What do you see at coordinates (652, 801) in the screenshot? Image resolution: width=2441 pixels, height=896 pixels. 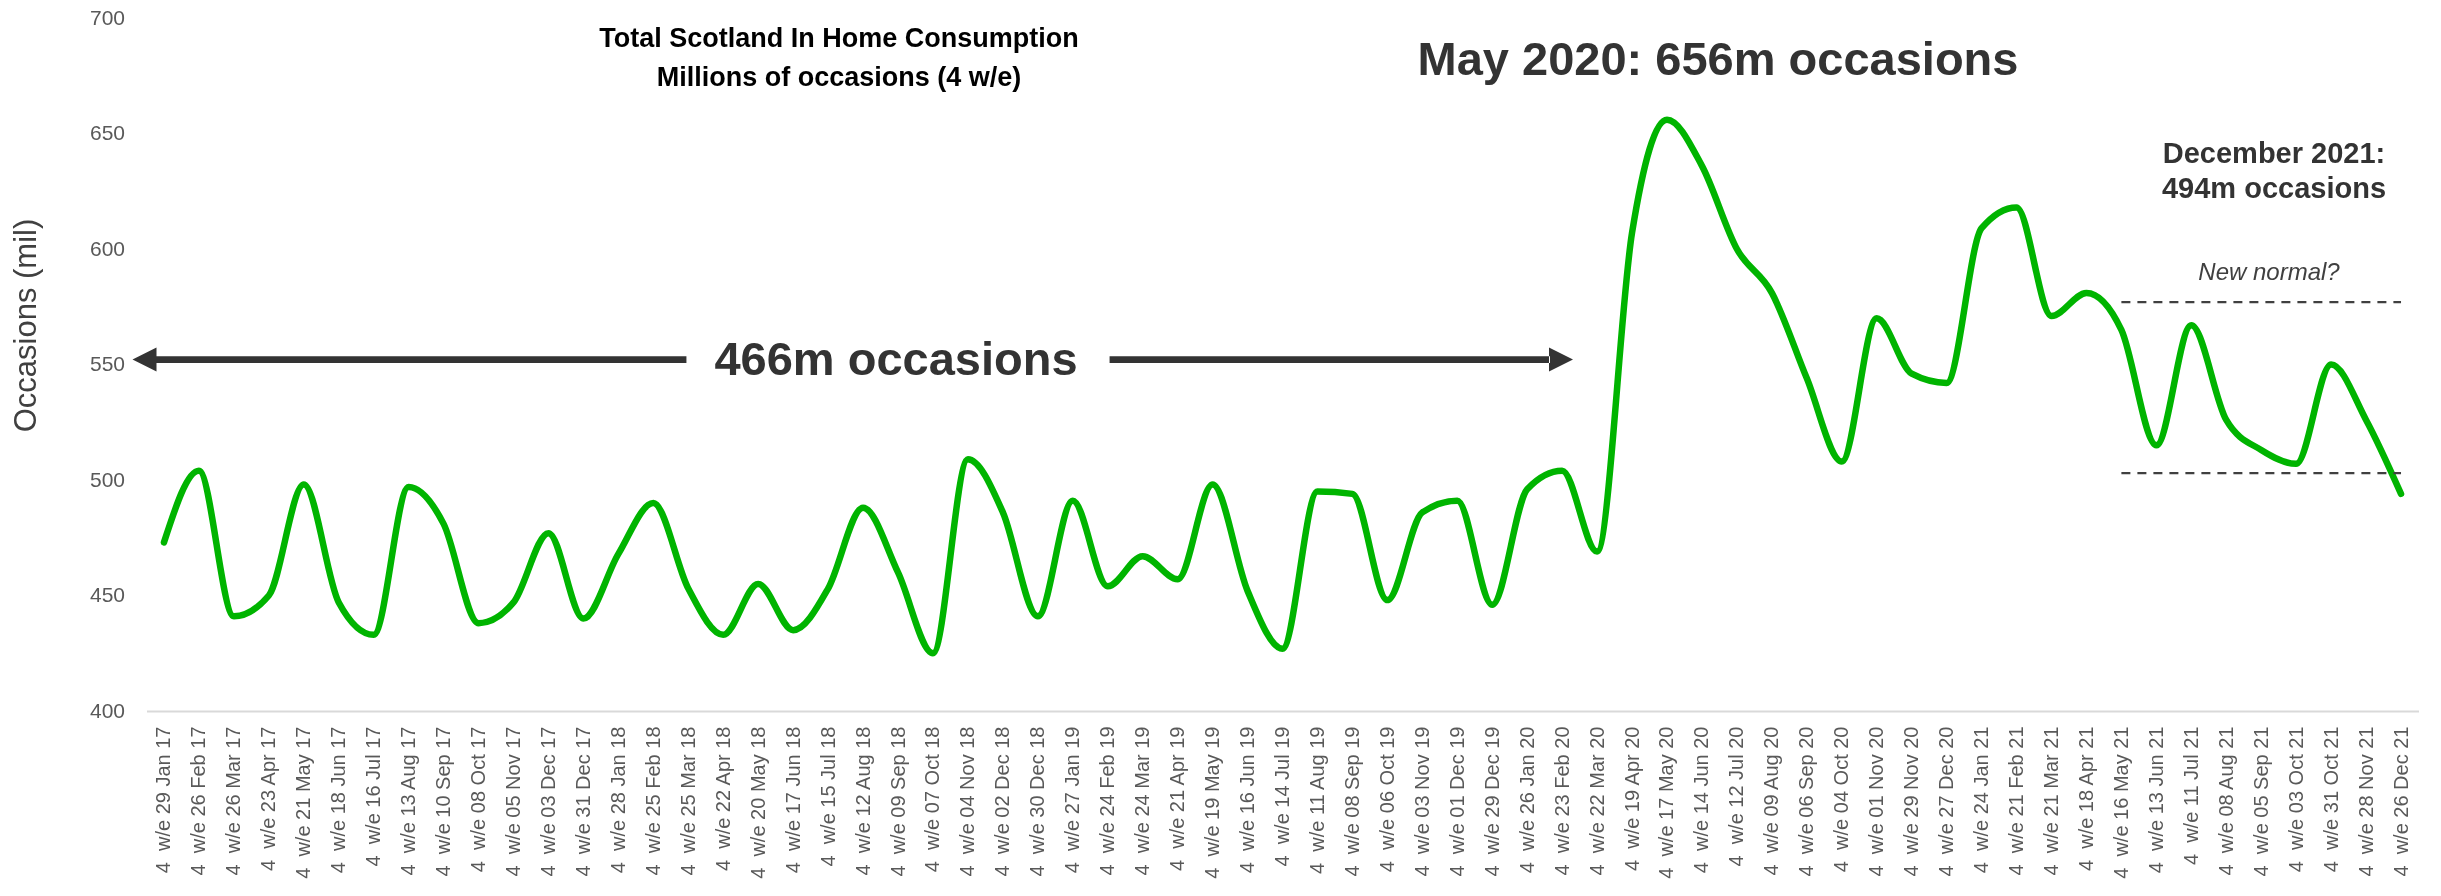 I see `x-tick-label: 4 w/e 25 Feb 18` at bounding box center [652, 801].